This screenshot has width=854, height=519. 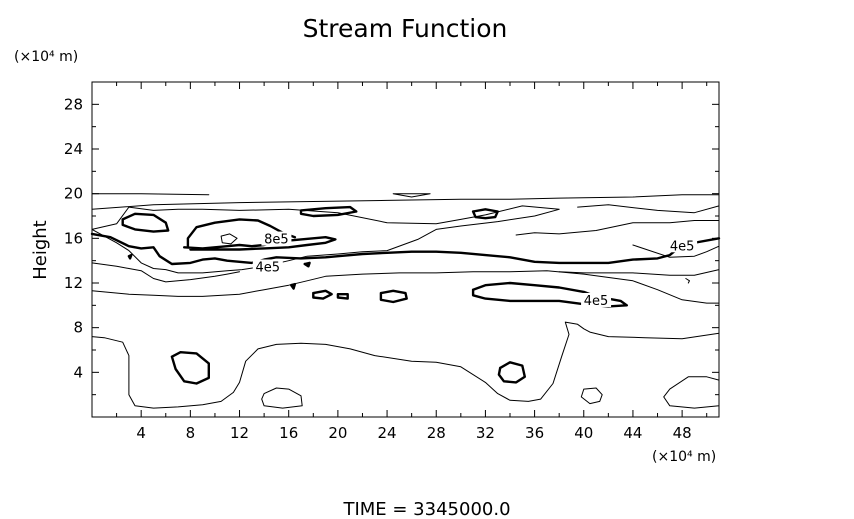 I want to click on x-axis-unit-label: (×10⁴ m), so click(x=684, y=457).